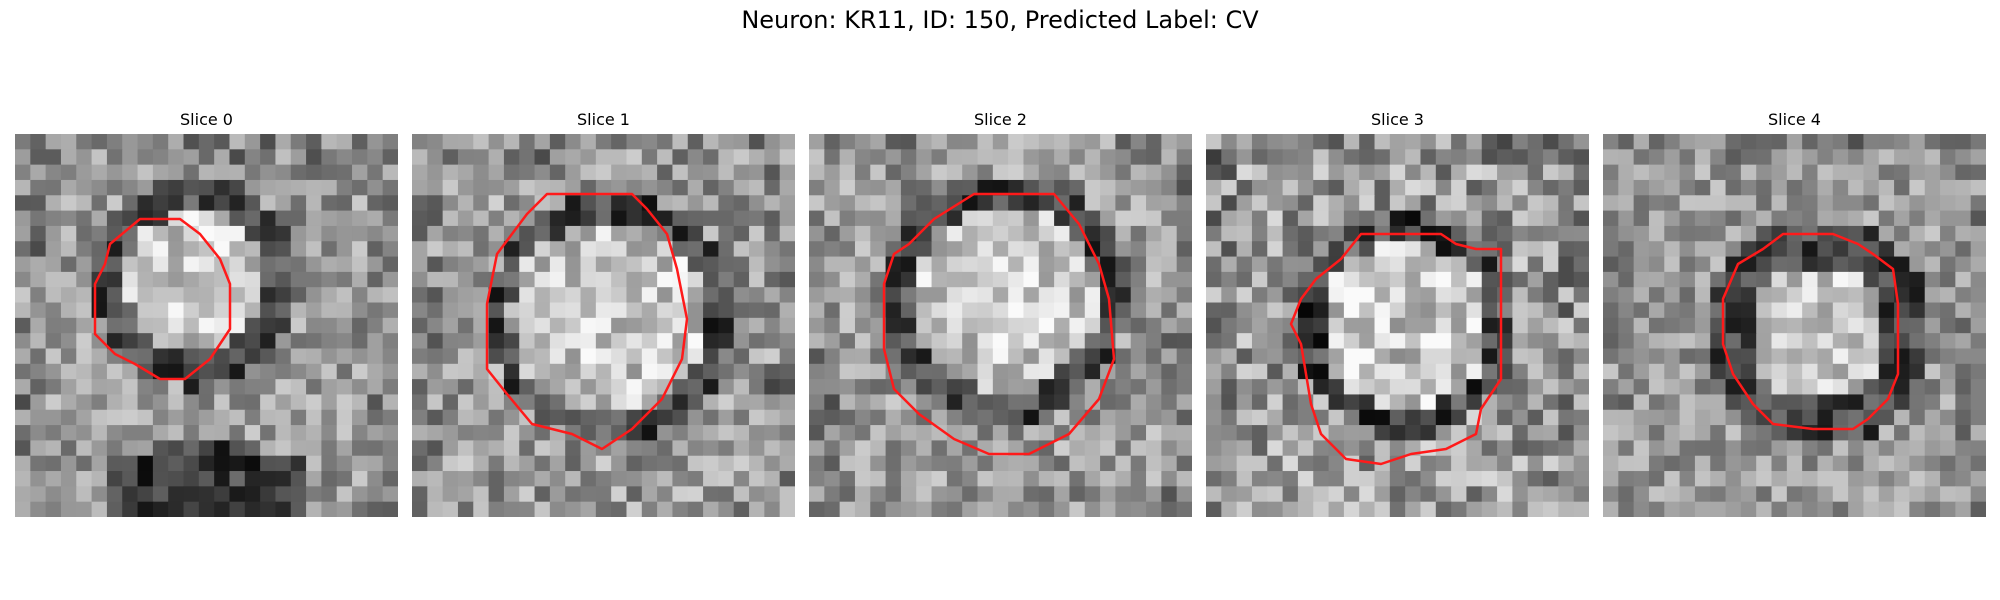 Image resolution: width=2000 pixels, height=600 pixels. I want to click on slice-title: Slice 3, so click(1397, 119).